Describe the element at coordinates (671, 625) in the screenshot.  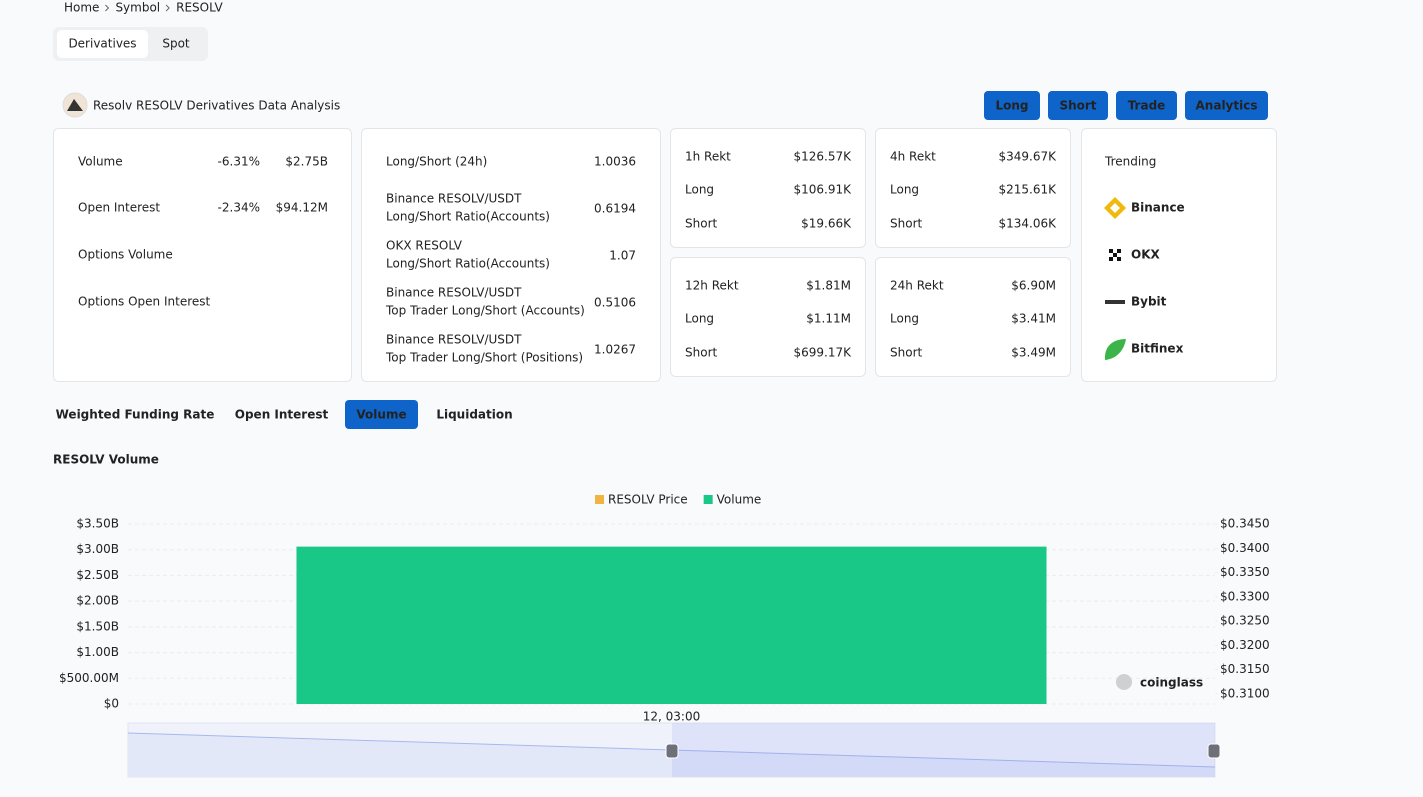
I see `bar` at that location.